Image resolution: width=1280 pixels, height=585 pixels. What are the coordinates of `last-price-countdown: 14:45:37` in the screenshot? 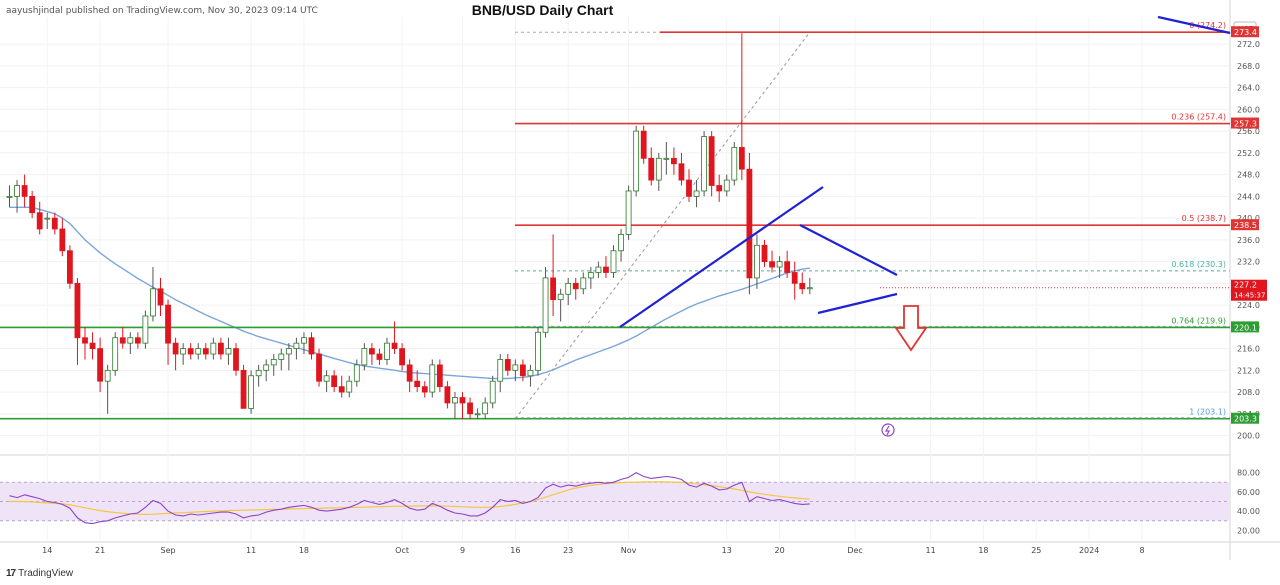 It's located at (1249, 296).